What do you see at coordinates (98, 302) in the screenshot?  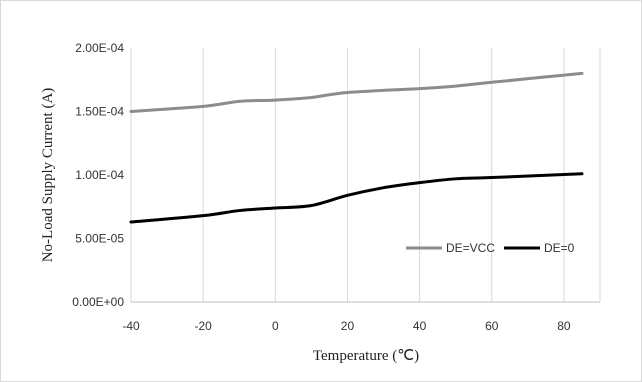 I see `y-tick-label: 0.00E+00` at bounding box center [98, 302].